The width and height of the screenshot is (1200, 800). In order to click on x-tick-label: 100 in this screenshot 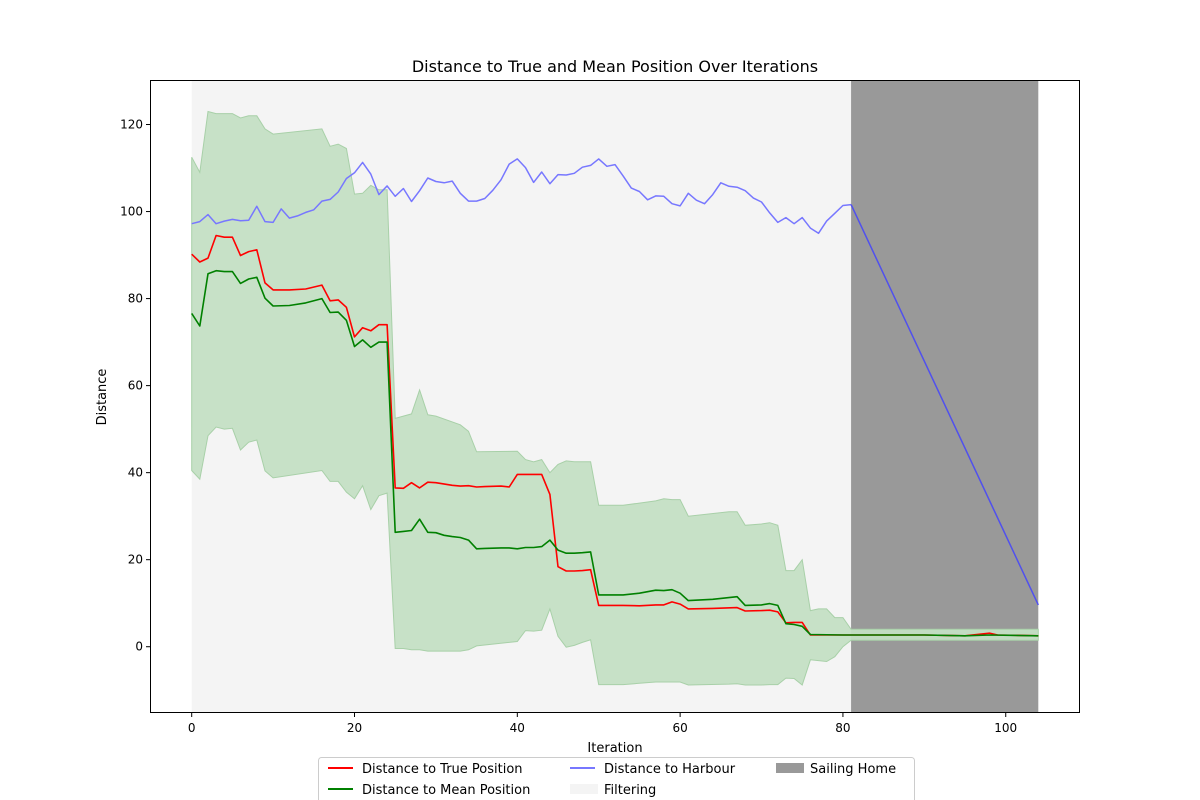, I will do `click(1005, 728)`.